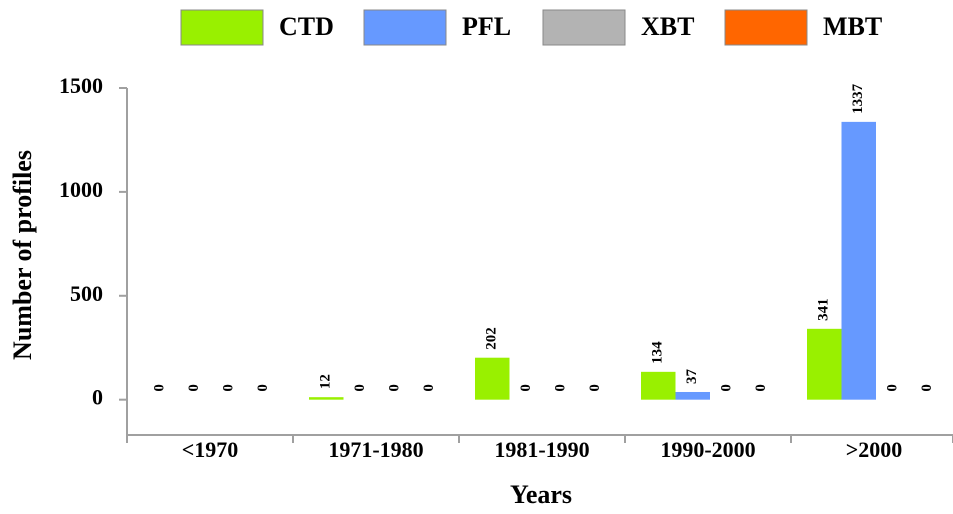 This screenshot has width=953, height=514. Describe the element at coordinates (852, 26) in the screenshot. I see `legend-label: MBT` at that location.